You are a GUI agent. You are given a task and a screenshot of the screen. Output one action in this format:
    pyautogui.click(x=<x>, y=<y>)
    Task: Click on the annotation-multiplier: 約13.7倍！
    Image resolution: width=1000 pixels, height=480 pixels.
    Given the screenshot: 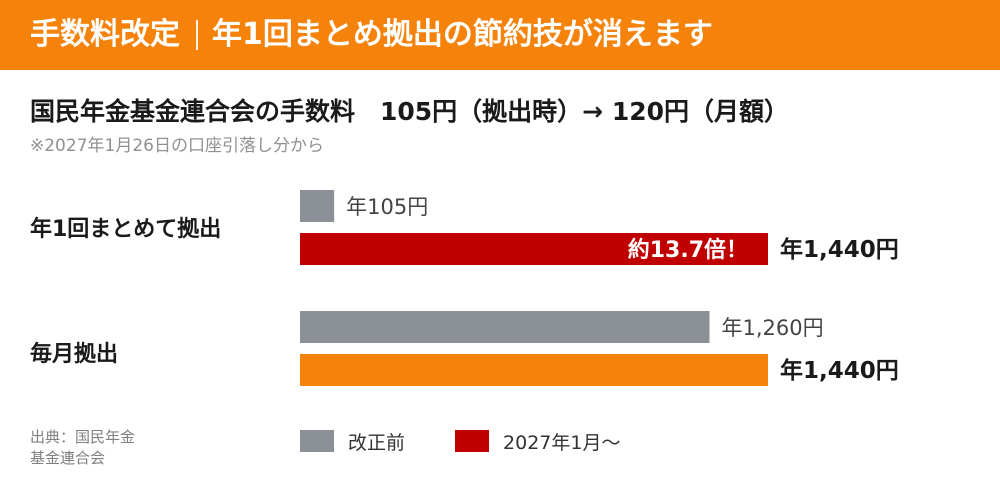 What is the action you would take?
    pyautogui.click(x=688, y=250)
    